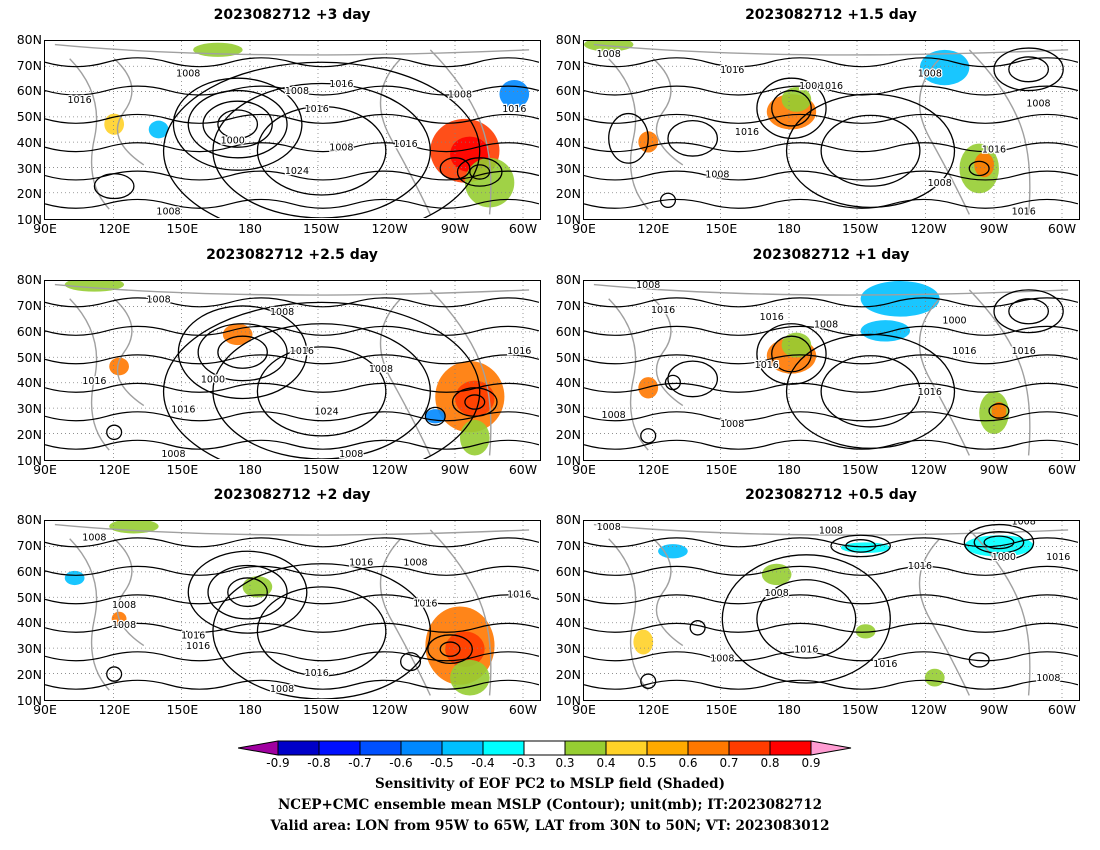 Image resolution: width=1100 pixels, height=850 pixels. What do you see at coordinates (442, 763) in the screenshot?
I see `colorbar-tick-label: -0.5` at bounding box center [442, 763].